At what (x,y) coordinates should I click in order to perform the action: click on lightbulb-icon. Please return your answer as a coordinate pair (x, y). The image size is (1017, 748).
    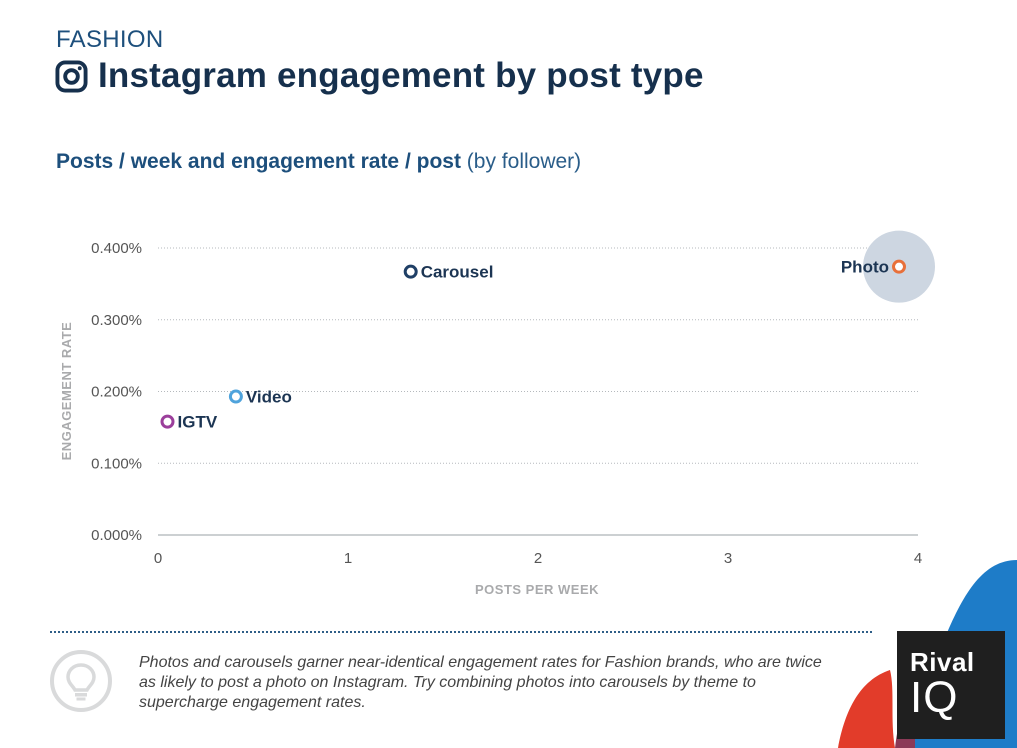
    Looking at the image, I should click on (81, 681).